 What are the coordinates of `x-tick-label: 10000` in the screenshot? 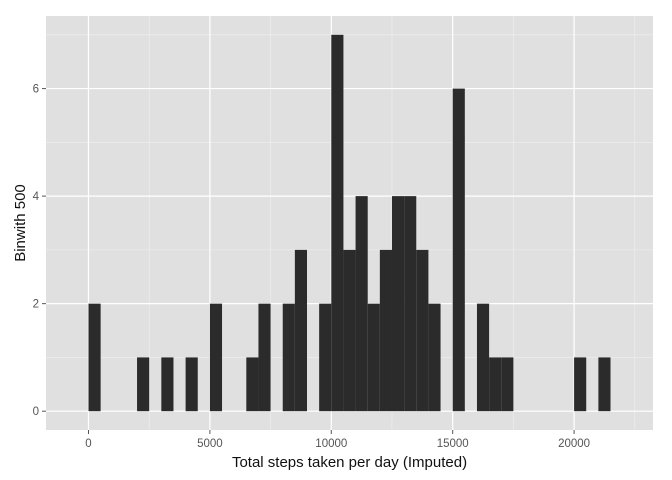 It's located at (331, 444).